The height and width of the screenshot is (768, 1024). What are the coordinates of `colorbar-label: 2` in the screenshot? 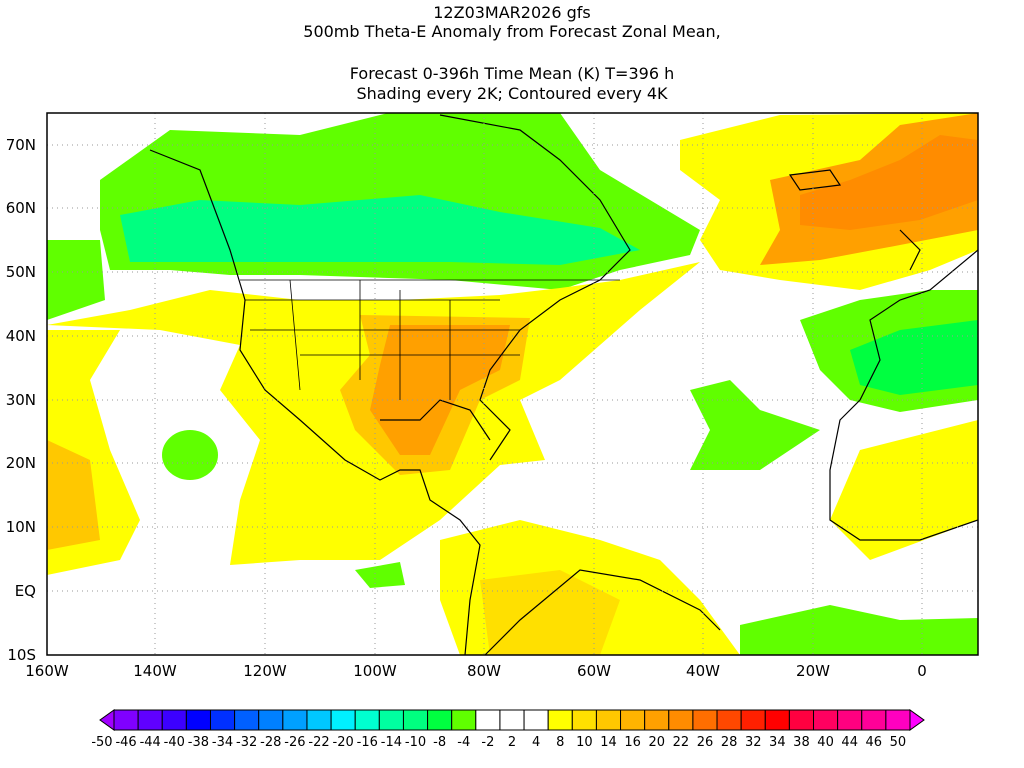 It's located at (512, 742).